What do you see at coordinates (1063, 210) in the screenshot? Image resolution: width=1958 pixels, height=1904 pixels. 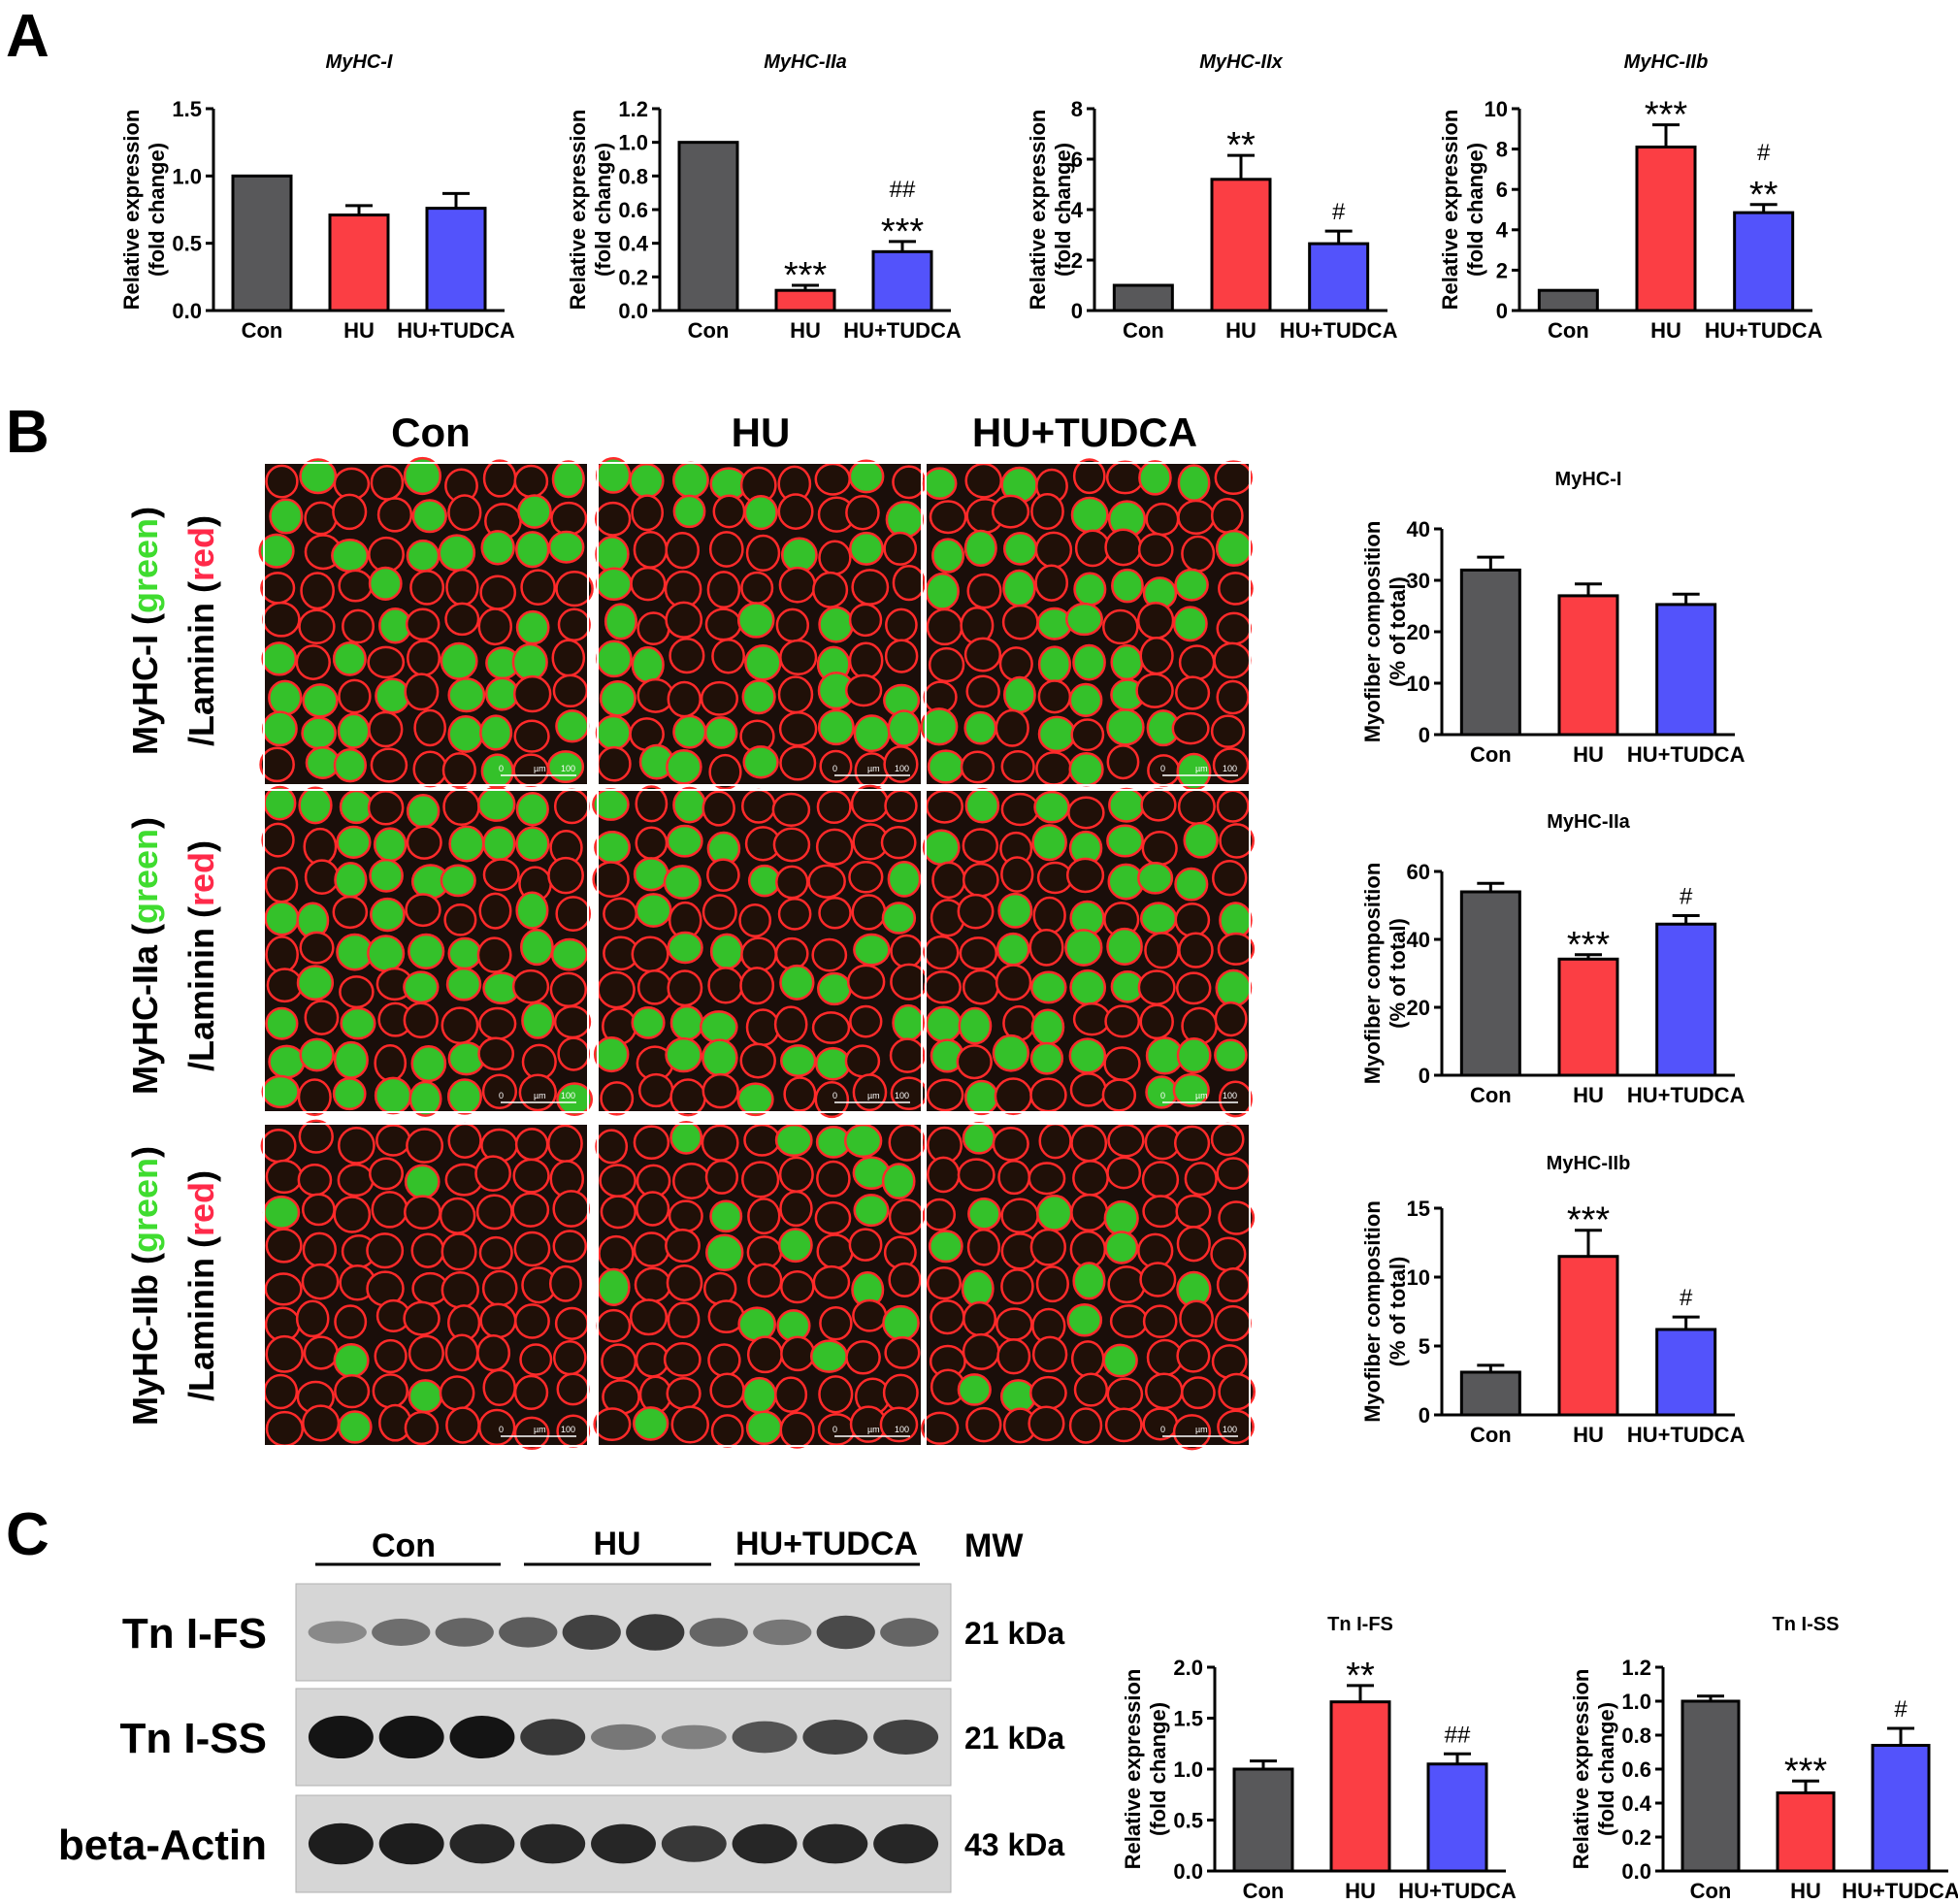 I see `y-axis-label: (fold change)` at bounding box center [1063, 210].